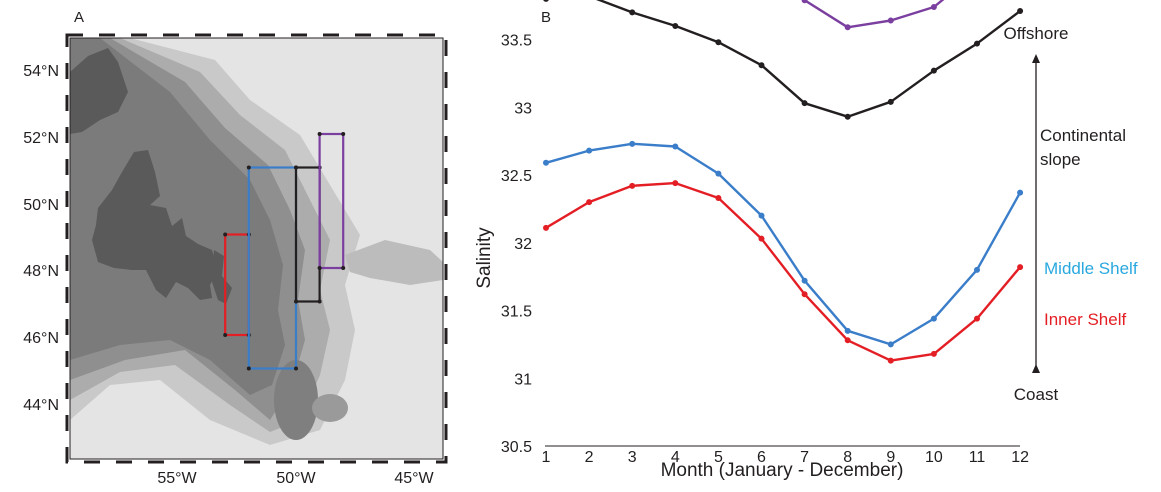 The width and height of the screenshot is (1161, 492). I want to click on slope-annotation-line2: slope, so click(1060, 159).